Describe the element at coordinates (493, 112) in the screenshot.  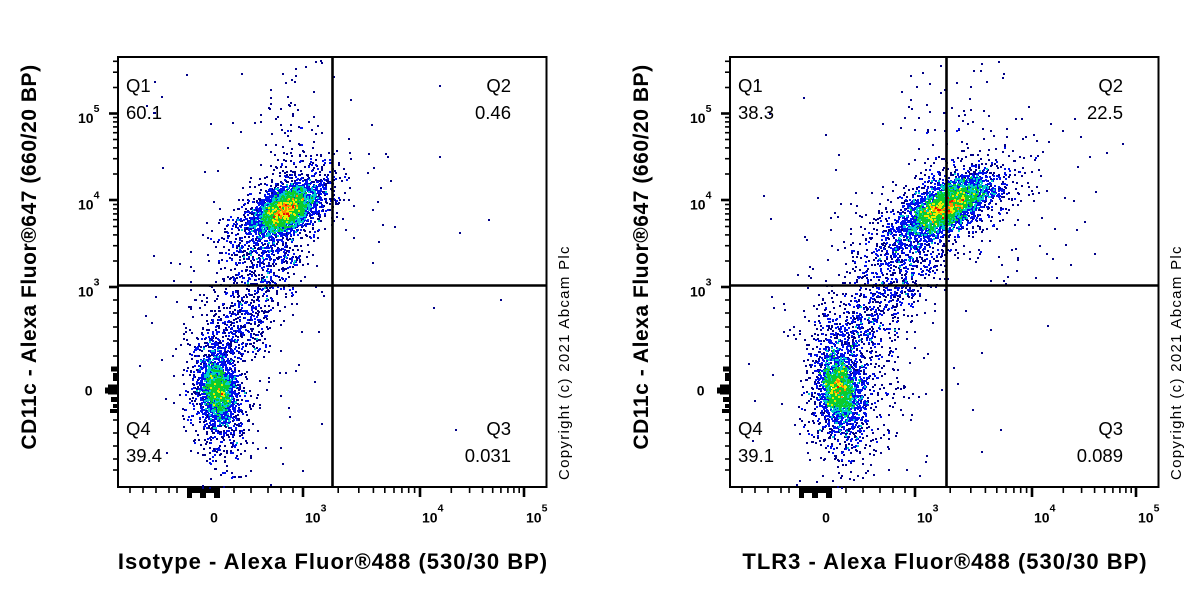
I see `svg-text: 0.46` at that location.